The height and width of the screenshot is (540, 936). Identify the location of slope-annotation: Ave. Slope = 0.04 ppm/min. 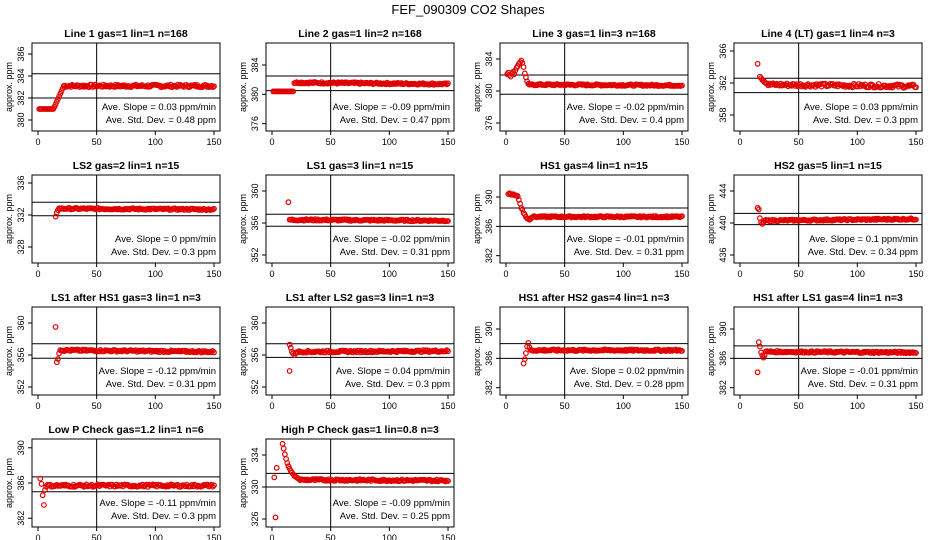
(393, 371).